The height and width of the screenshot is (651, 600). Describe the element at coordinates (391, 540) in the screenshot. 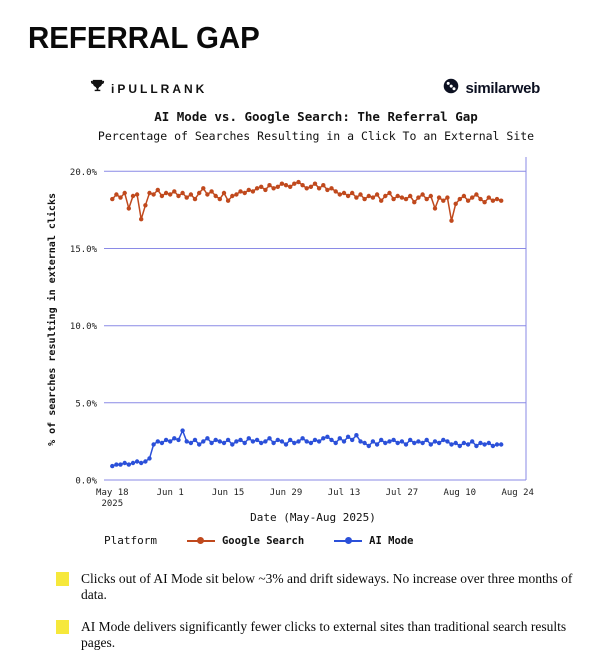

I see `legend-label-ai-mode: AI Mode` at that location.